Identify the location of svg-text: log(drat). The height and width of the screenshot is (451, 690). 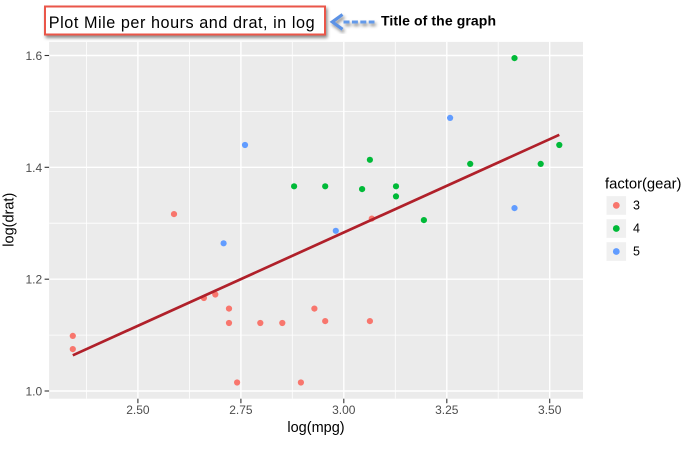
(10, 220).